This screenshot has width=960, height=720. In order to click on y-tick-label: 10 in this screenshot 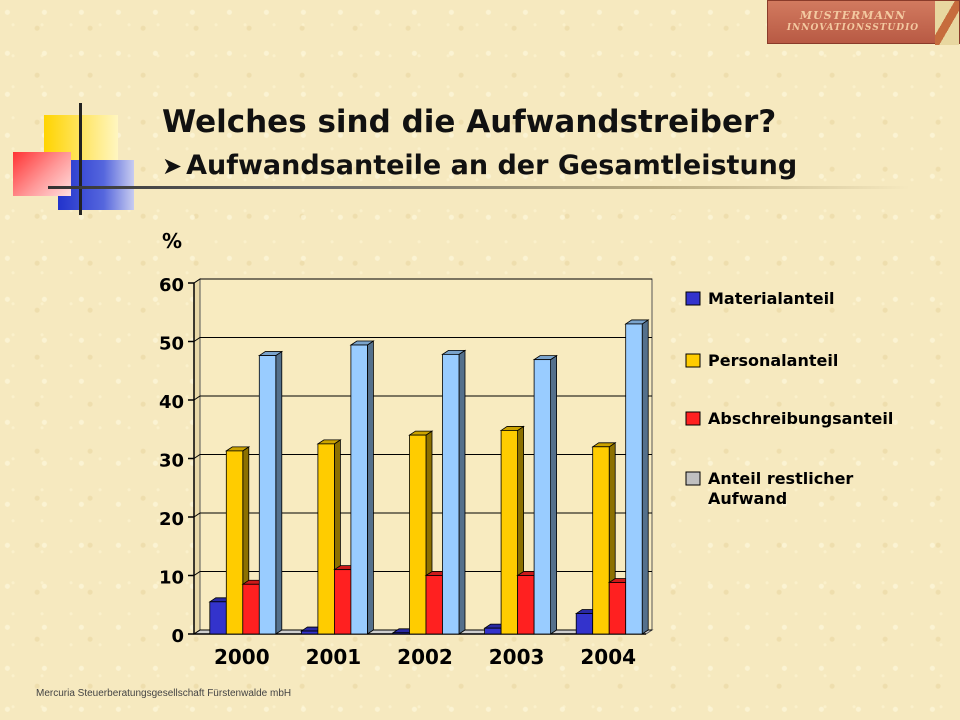, I will do `click(171, 578)`.